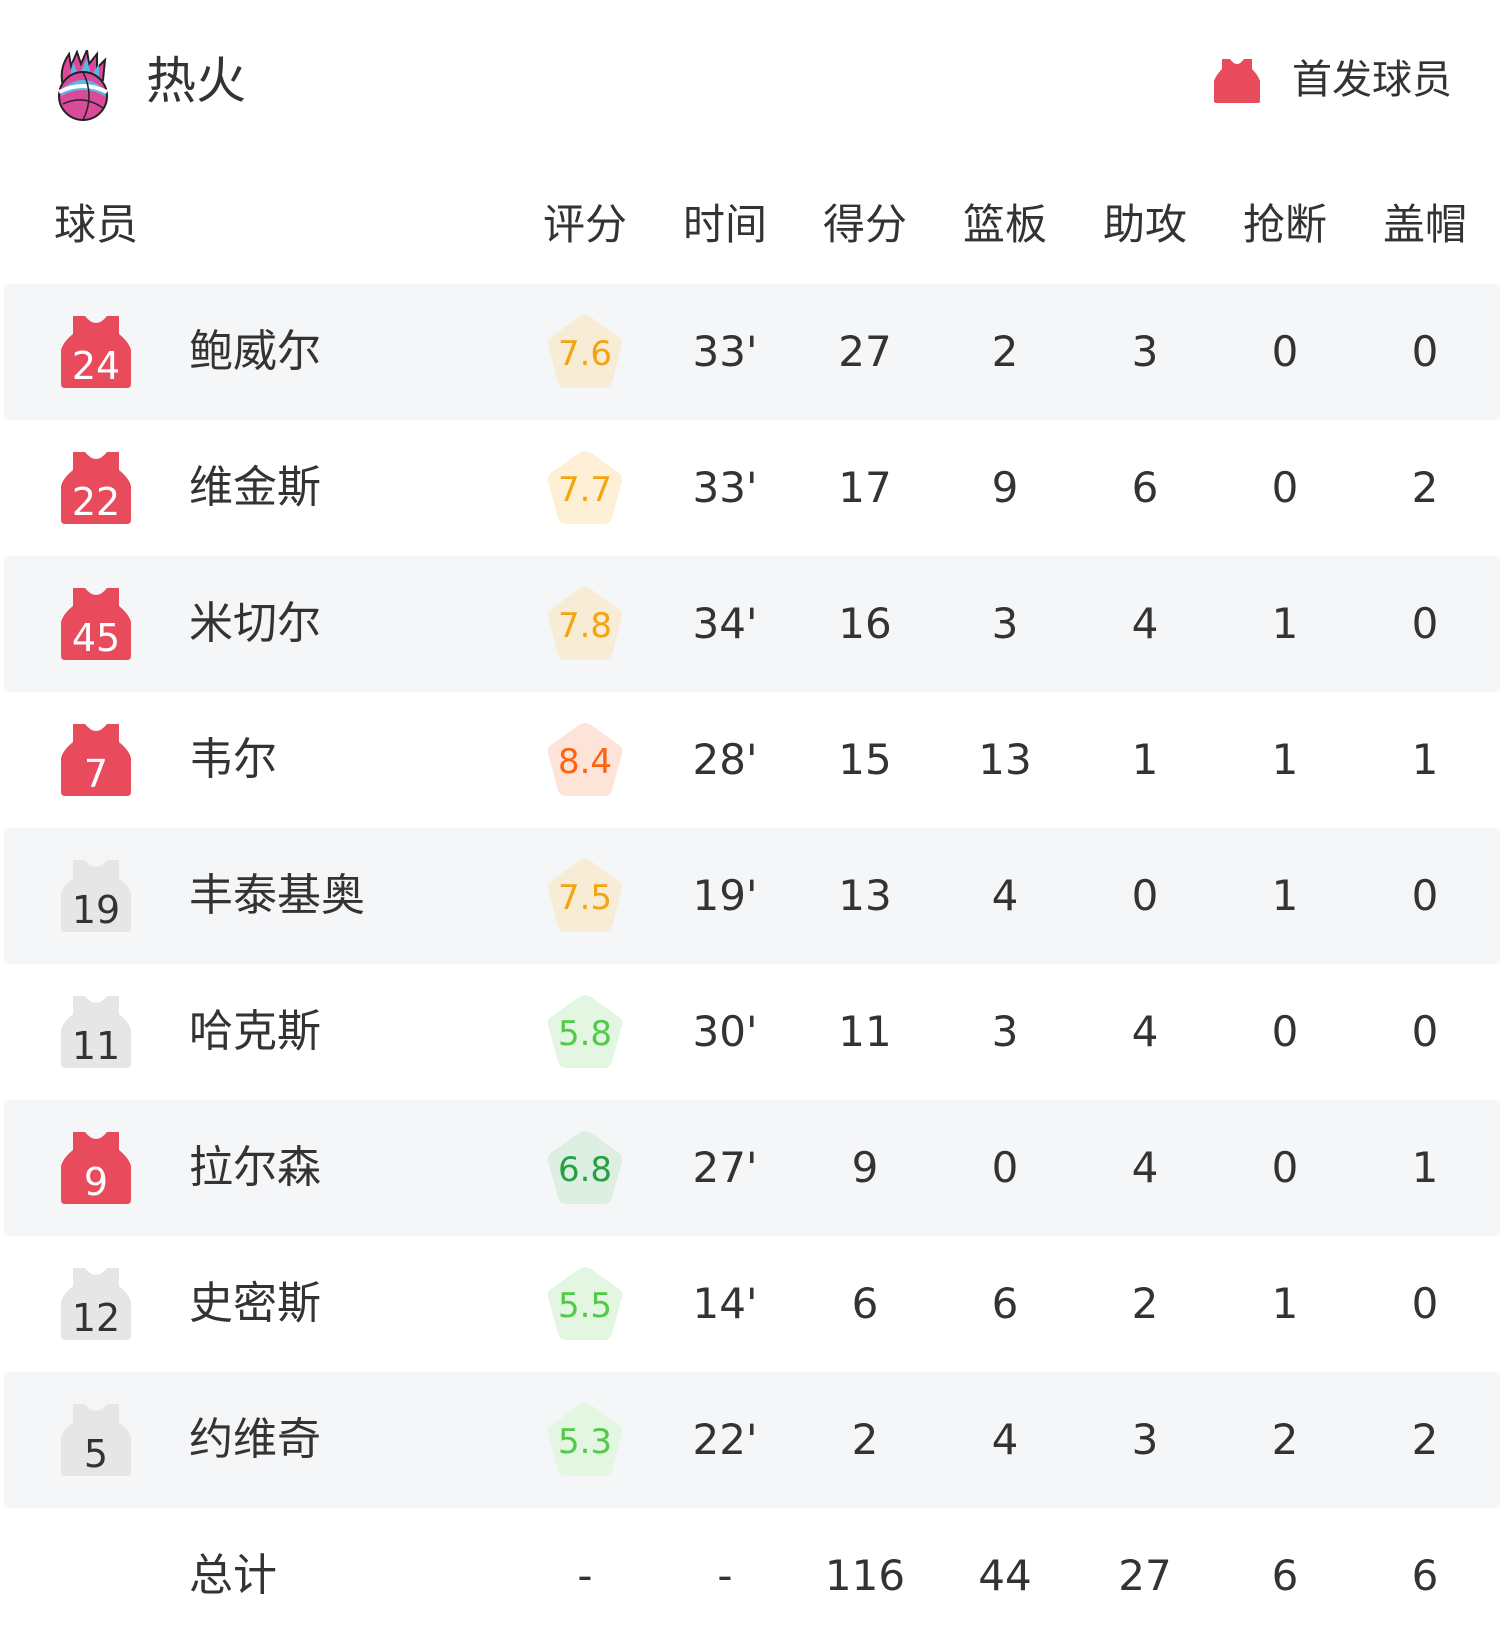 Image resolution: width=1500 pixels, height=1648 pixels. I want to click on rating-badge: 7.8, so click(585, 624).